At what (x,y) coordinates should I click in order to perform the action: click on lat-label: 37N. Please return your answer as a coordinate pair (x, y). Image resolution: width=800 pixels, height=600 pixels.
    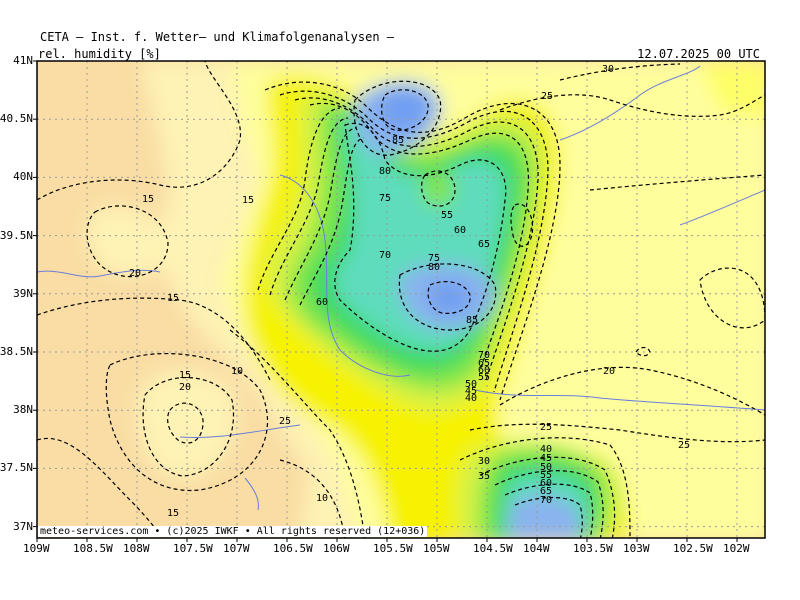
    Looking at the image, I should click on (23, 526).